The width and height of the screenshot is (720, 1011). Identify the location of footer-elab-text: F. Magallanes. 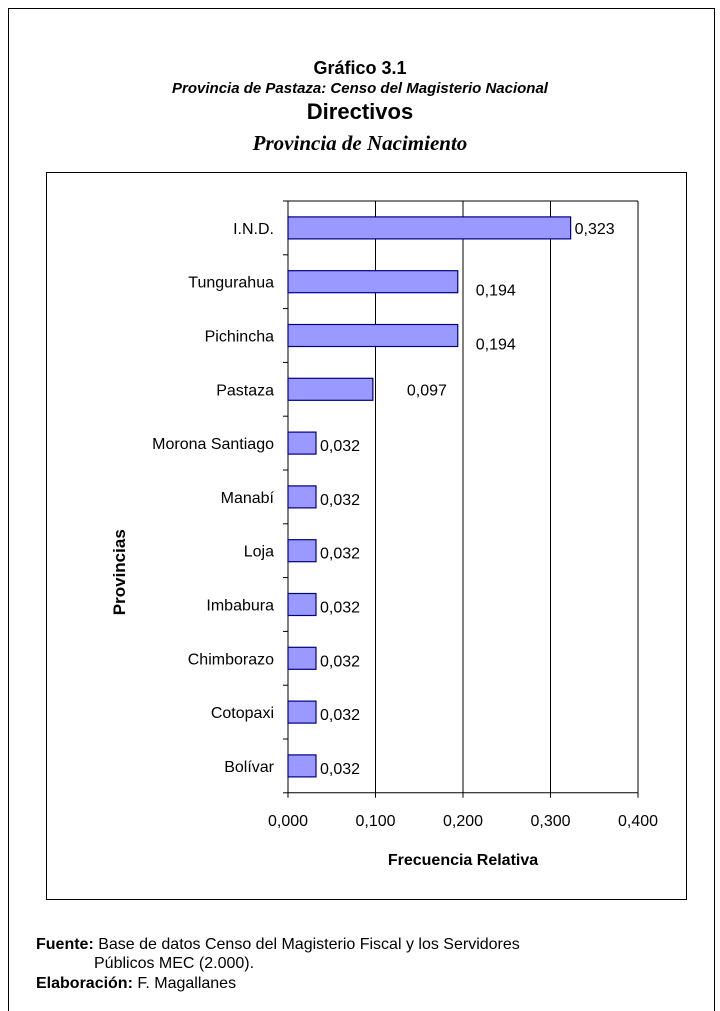
(187, 983).